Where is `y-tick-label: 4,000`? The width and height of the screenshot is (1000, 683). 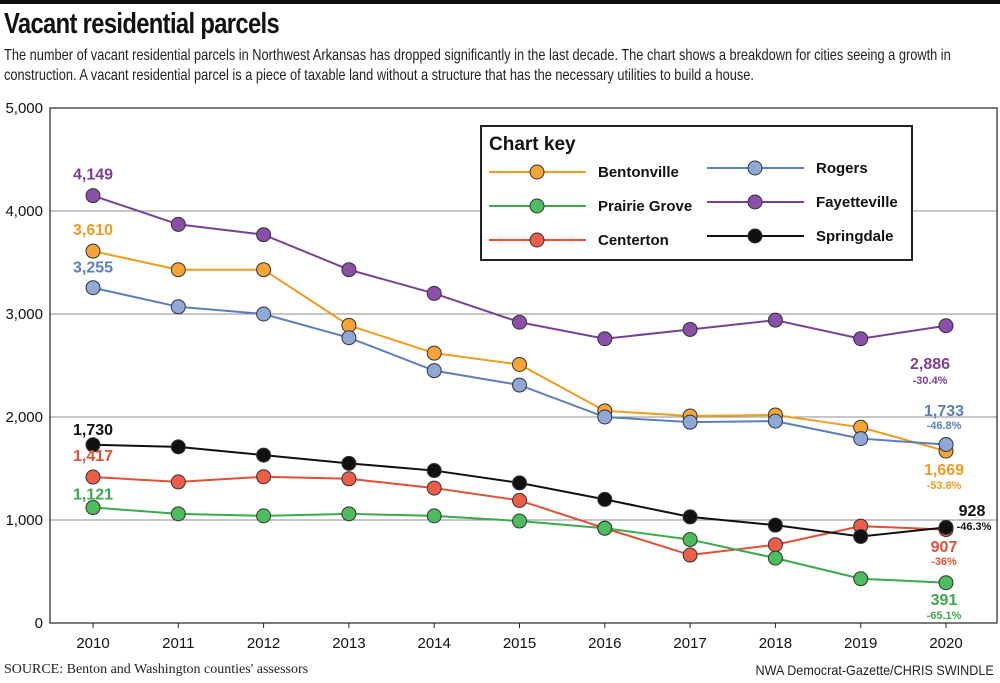 y-tick-label: 4,000 is located at coordinates (24, 211).